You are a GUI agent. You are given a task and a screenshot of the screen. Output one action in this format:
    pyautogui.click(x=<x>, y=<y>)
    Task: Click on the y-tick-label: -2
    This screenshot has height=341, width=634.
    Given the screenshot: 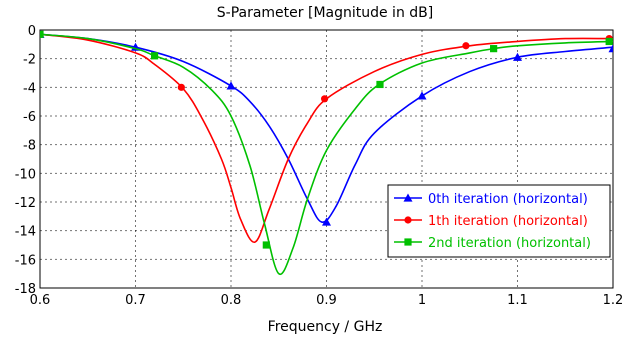 What is the action you would take?
    pyautogui.click(x=29, y=60)
    